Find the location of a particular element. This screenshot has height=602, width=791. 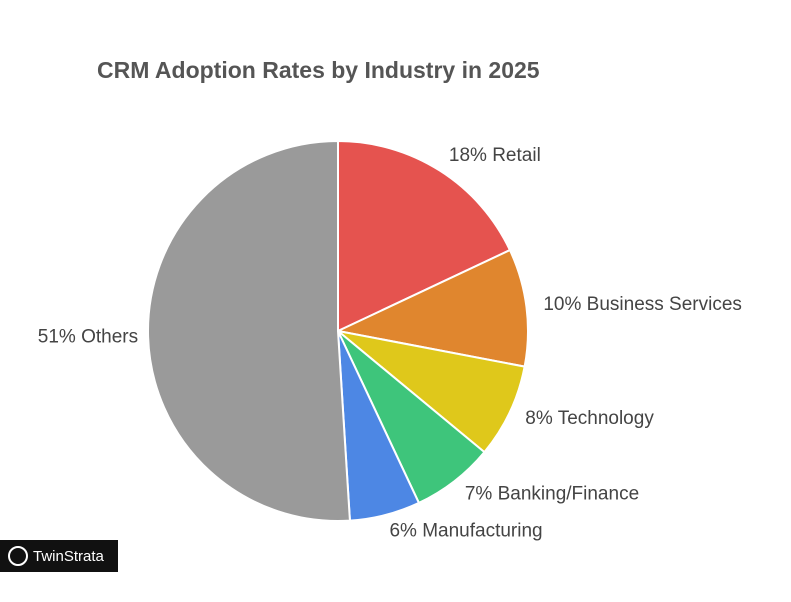

slice-label: 8% Technology is located at coordinates (589, 418).